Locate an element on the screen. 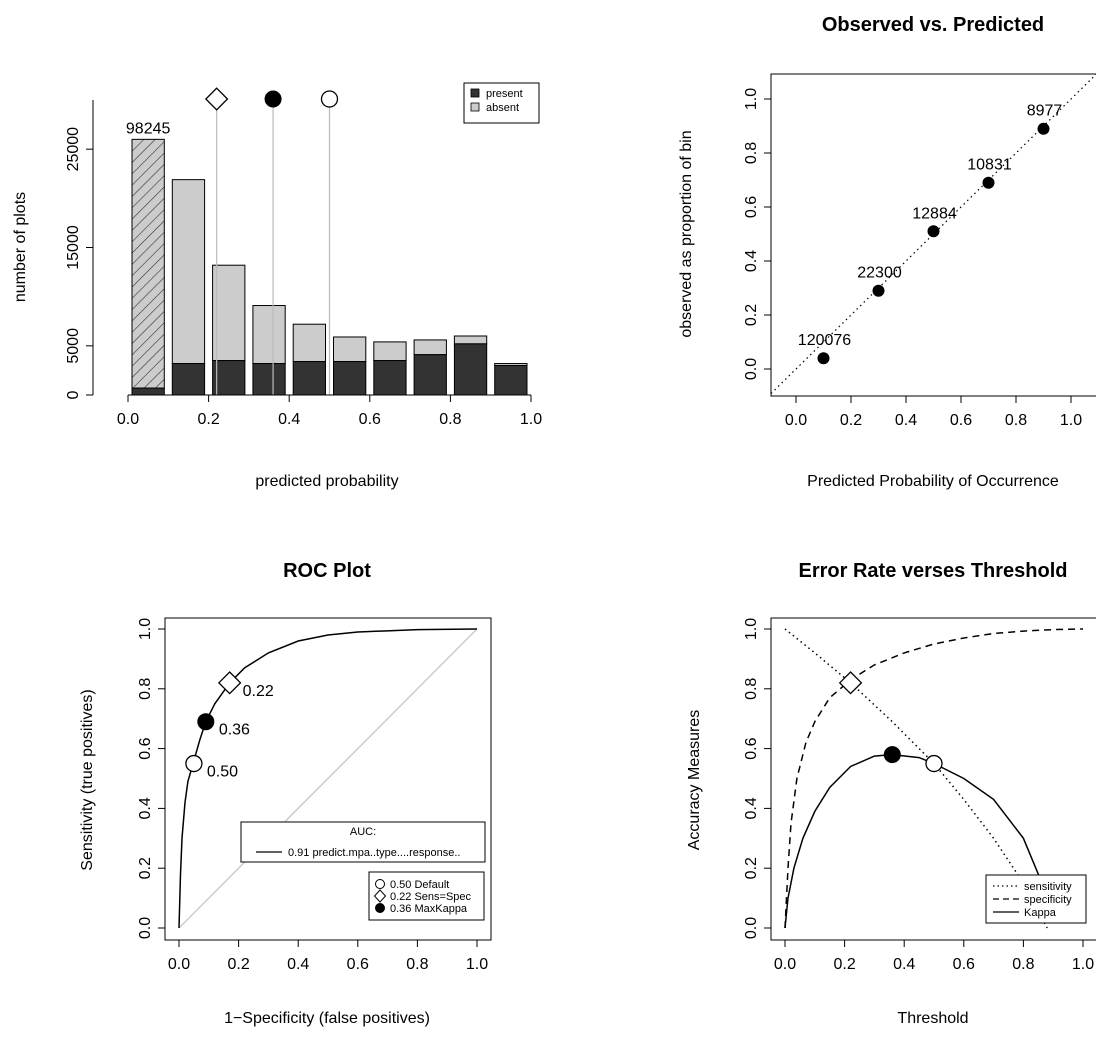 The height and width of the screenshot is (1037, 1096). y-tick-label: 0 is located at coordinates (73, 394).